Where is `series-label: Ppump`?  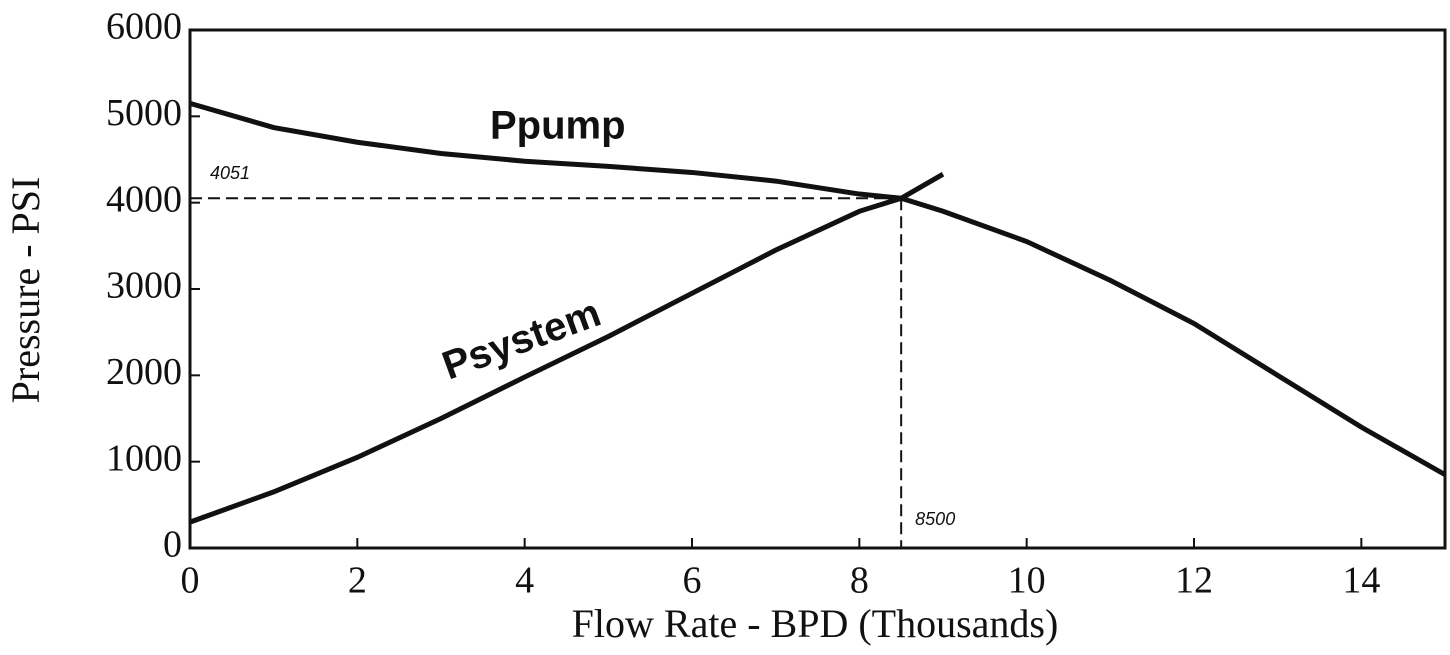 series-label: Ppump is located at coordinates (558, 126).